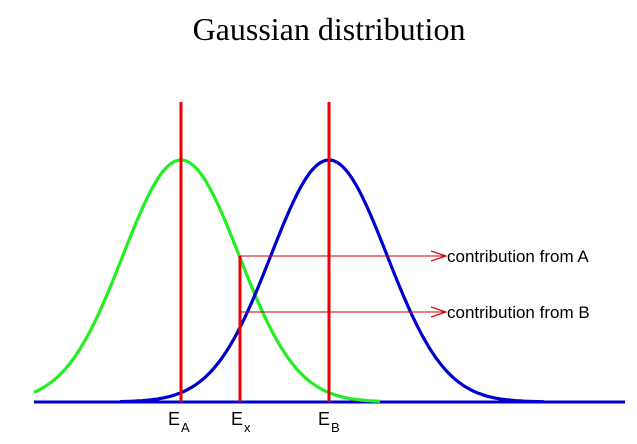 The width and height of the screenshot is (637, 444). I want to click on diagram-title: Gaussian distribution, so click(329, 29).